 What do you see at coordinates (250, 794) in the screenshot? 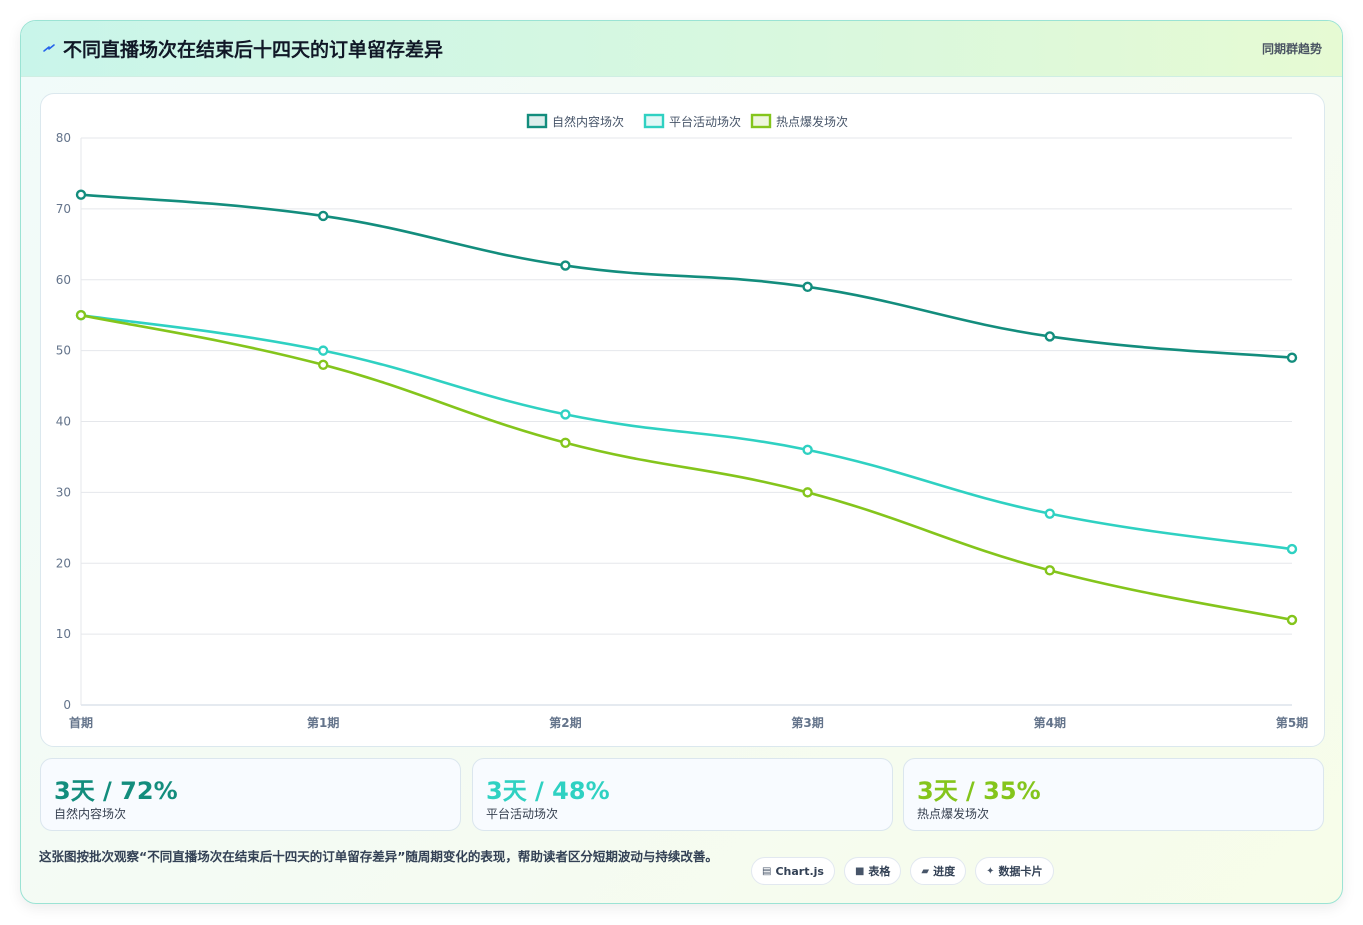
I see `stat-card-natural: 3天 / 72% 自然内容场次` at bounding box center [250, 794].